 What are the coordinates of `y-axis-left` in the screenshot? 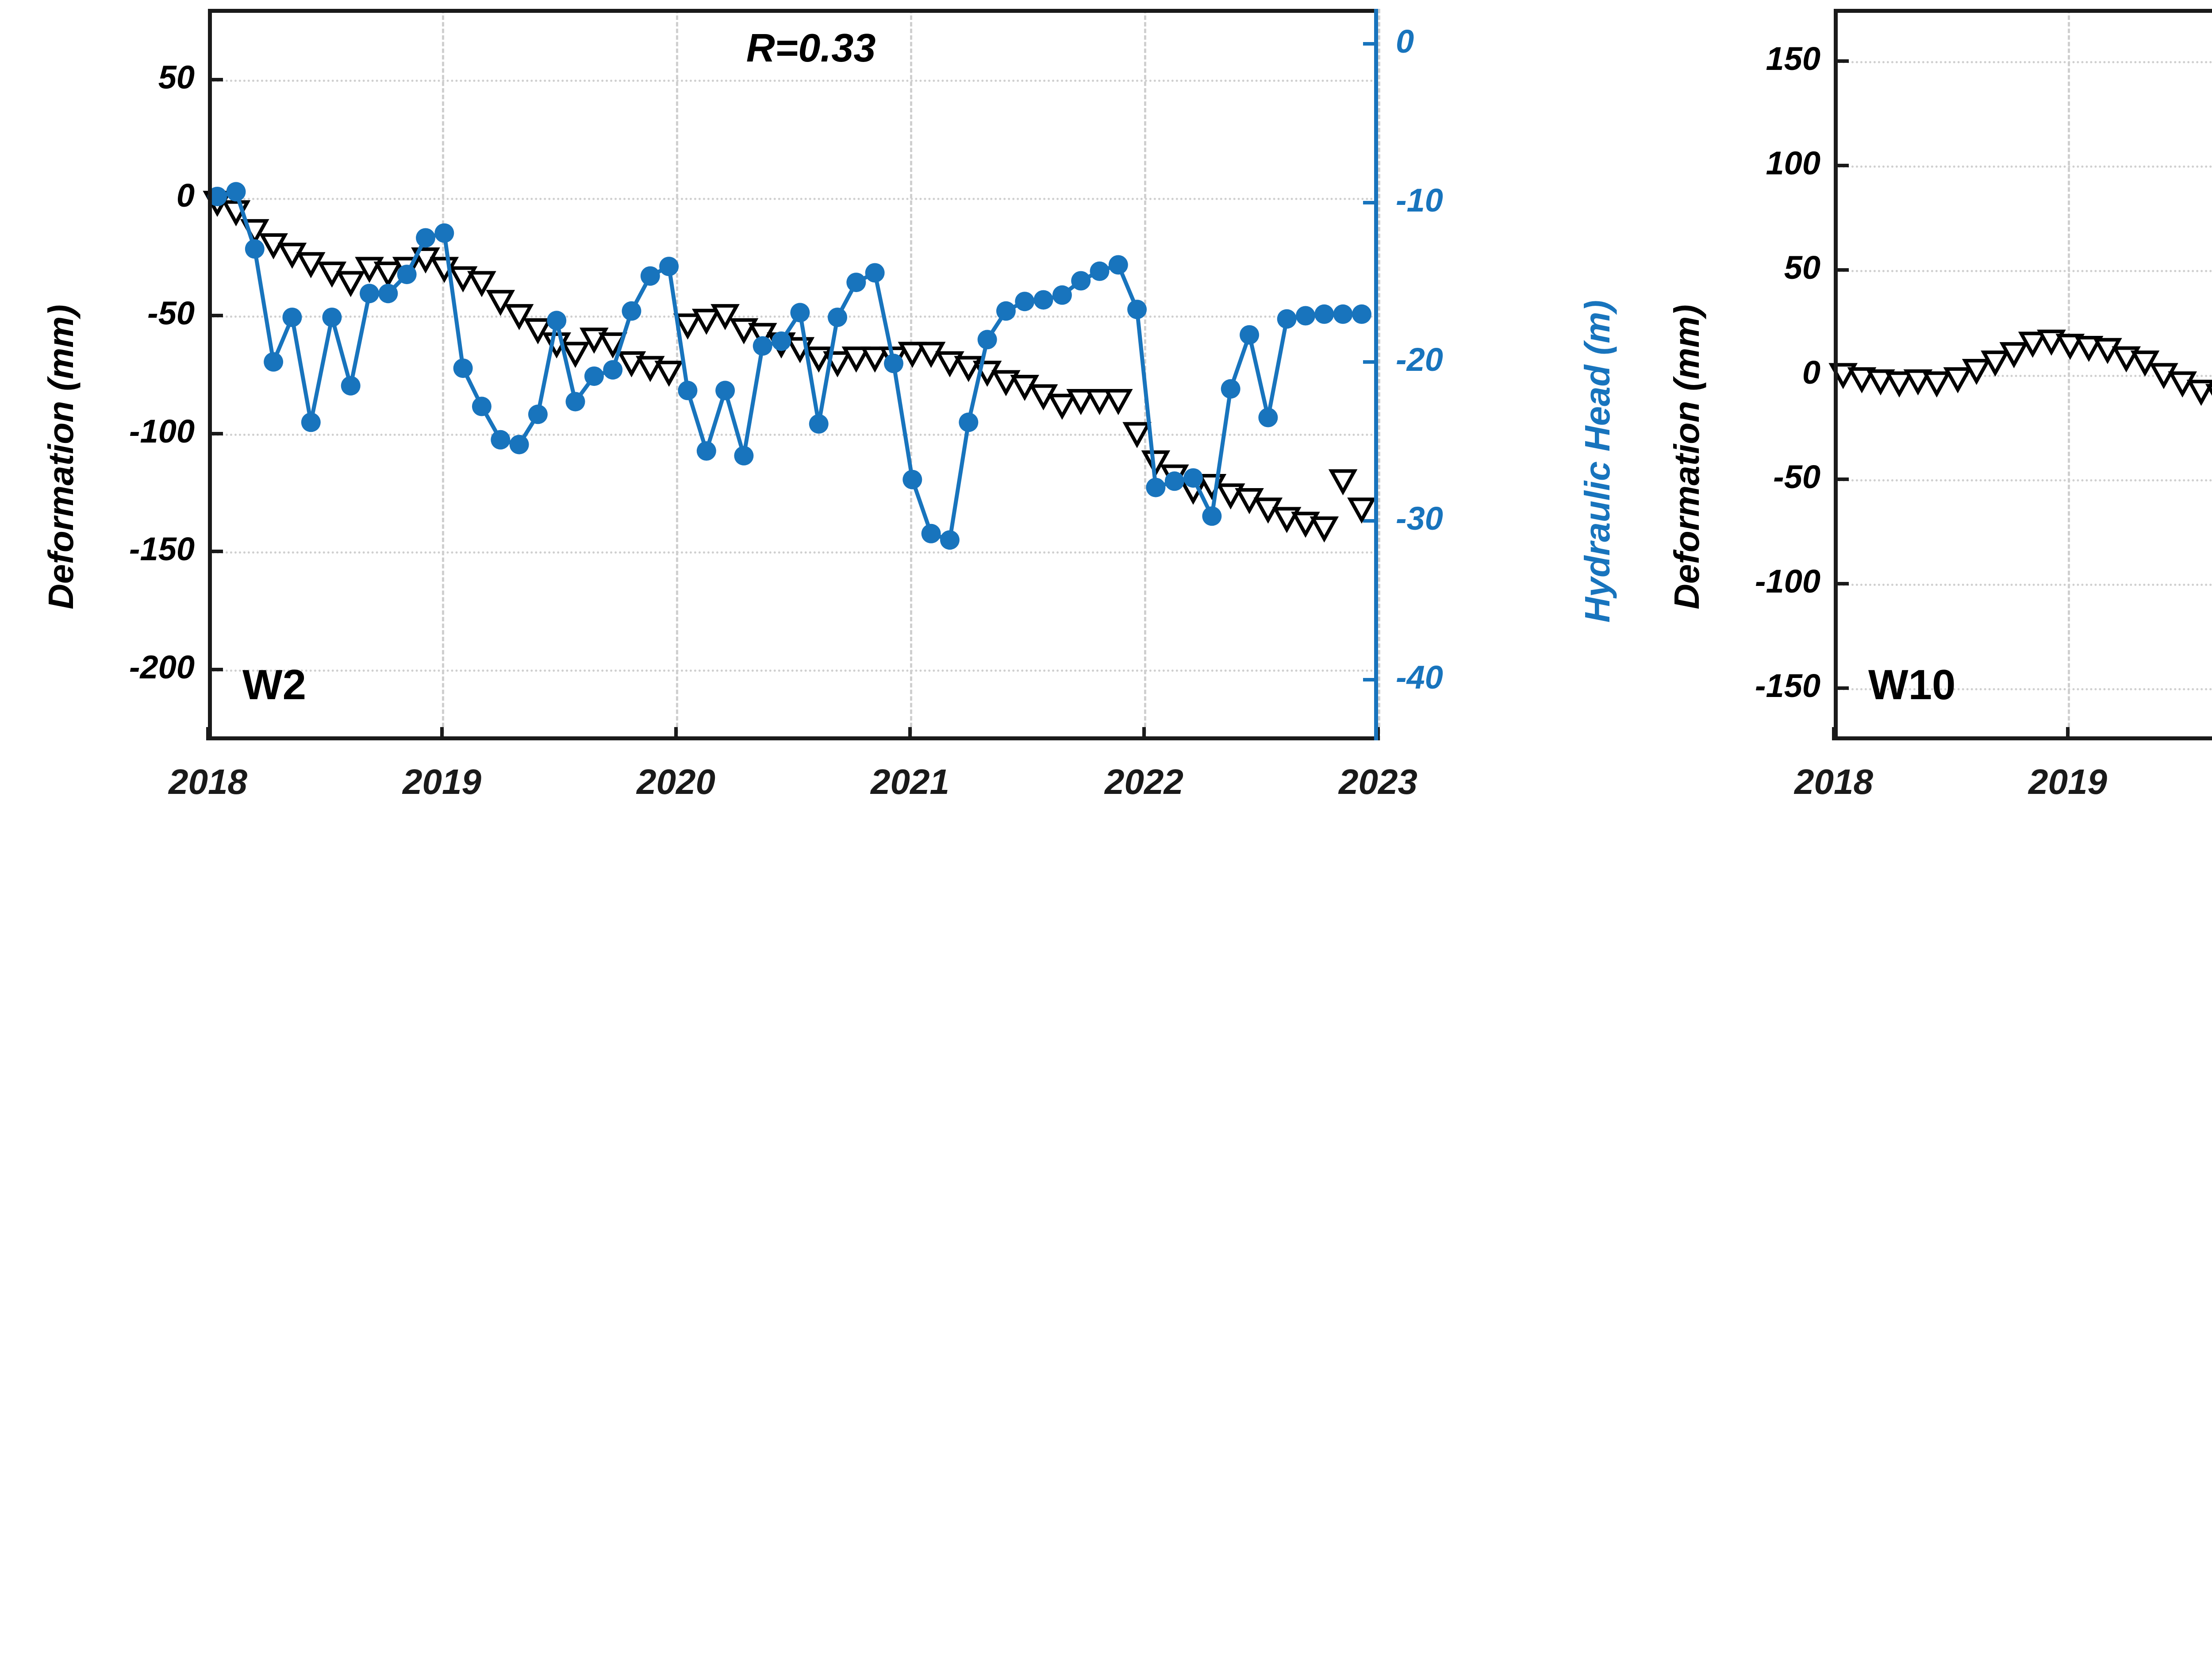 It's located at (210, 375).